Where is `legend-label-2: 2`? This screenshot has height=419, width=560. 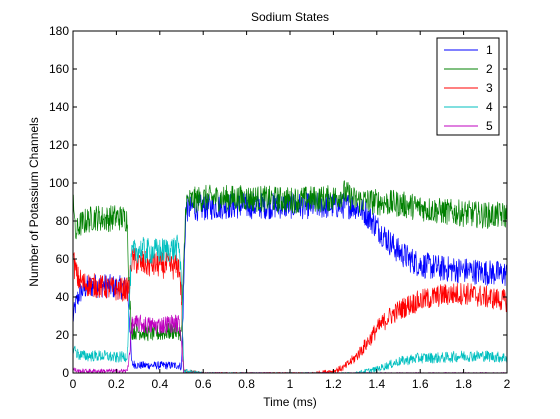
legend-label-2: 2 is located at coordinates (489, 69).